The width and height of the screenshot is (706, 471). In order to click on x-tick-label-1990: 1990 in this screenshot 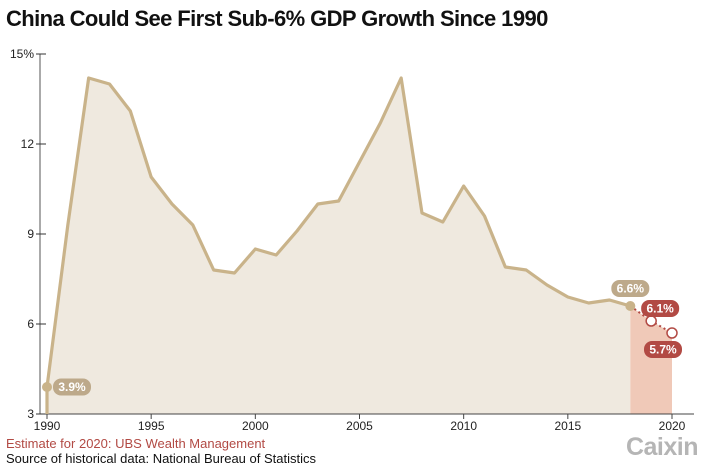, I will do `click(47, 426)`.